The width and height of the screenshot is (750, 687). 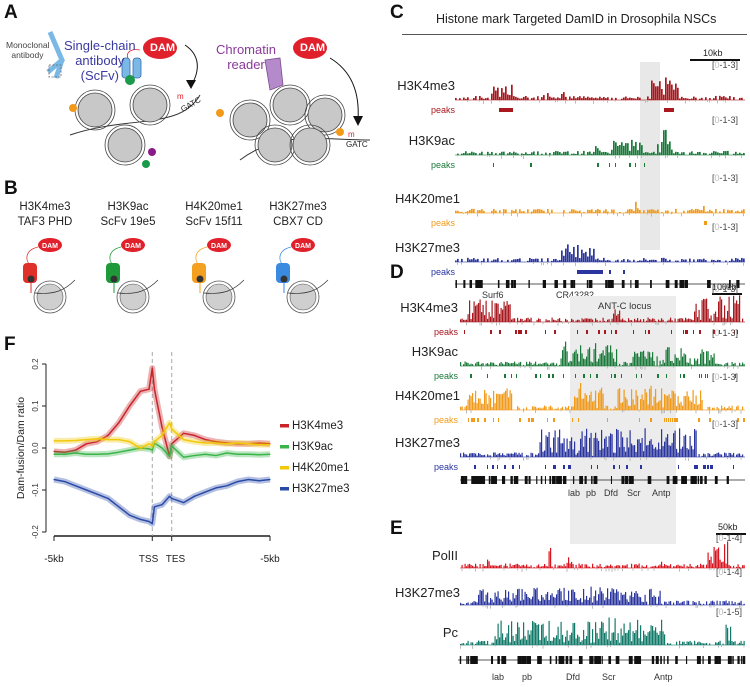 I want to click on y-tick-label: 0.1, so click(x=35, y=406).